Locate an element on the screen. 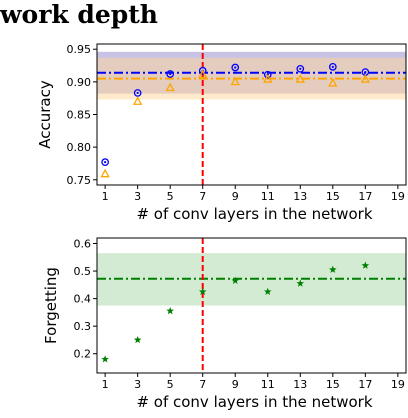 Image resolution: width=408 pixels, height=418 pixels. y-axis-label: Forgetting is located at coordinates (51, 305).